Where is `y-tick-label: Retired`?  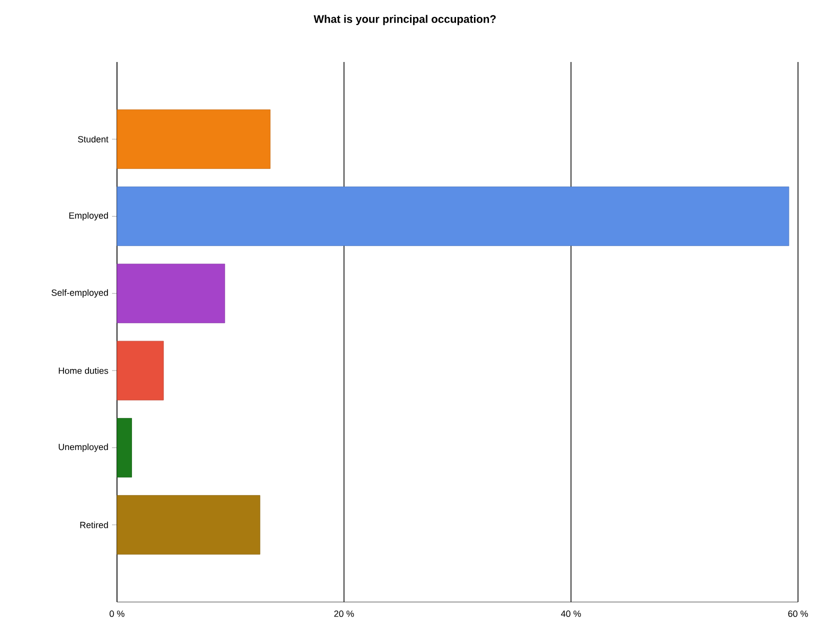 y-tick-label: Retired is located at coordinates (94, 525).